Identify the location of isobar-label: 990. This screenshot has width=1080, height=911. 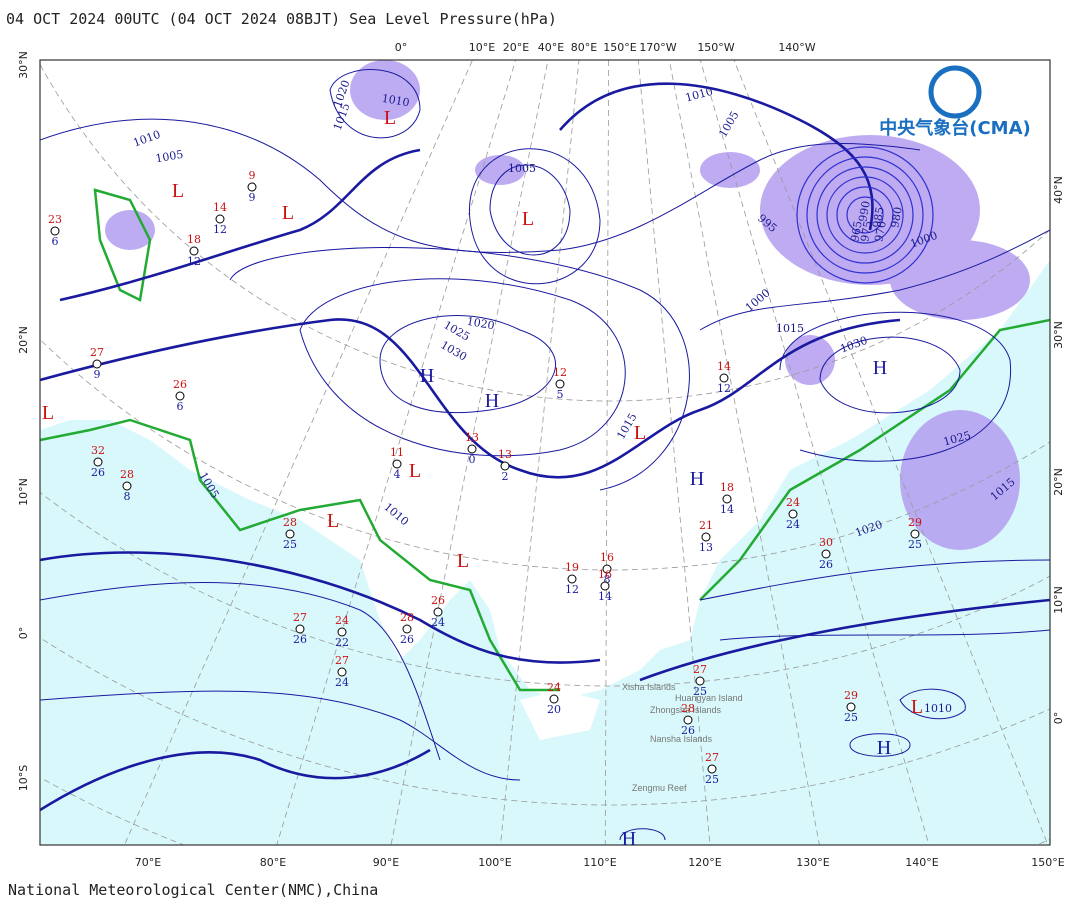
(864, 211).